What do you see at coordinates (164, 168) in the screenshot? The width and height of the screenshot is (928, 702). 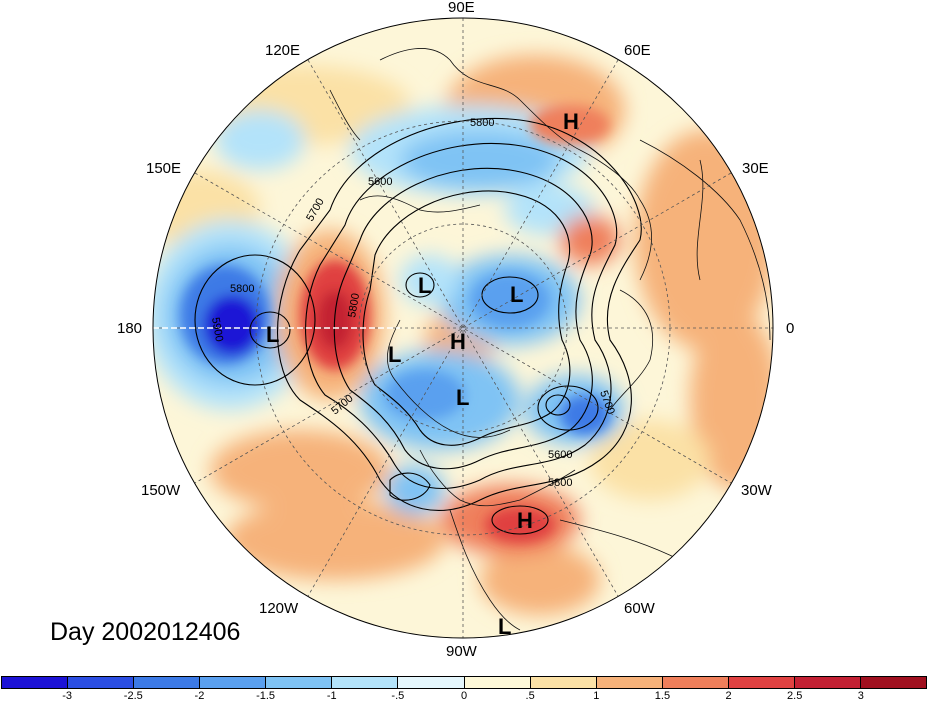 I see `lon-label-150e: 150E` at bounding box center [164, 168].